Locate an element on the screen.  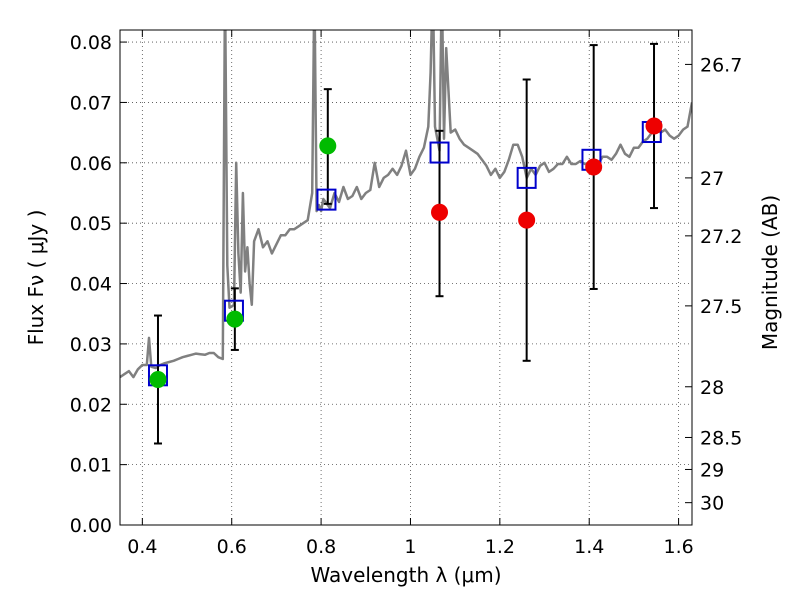
y-tick-label: 0.07 is located at coordinates (91, 103).